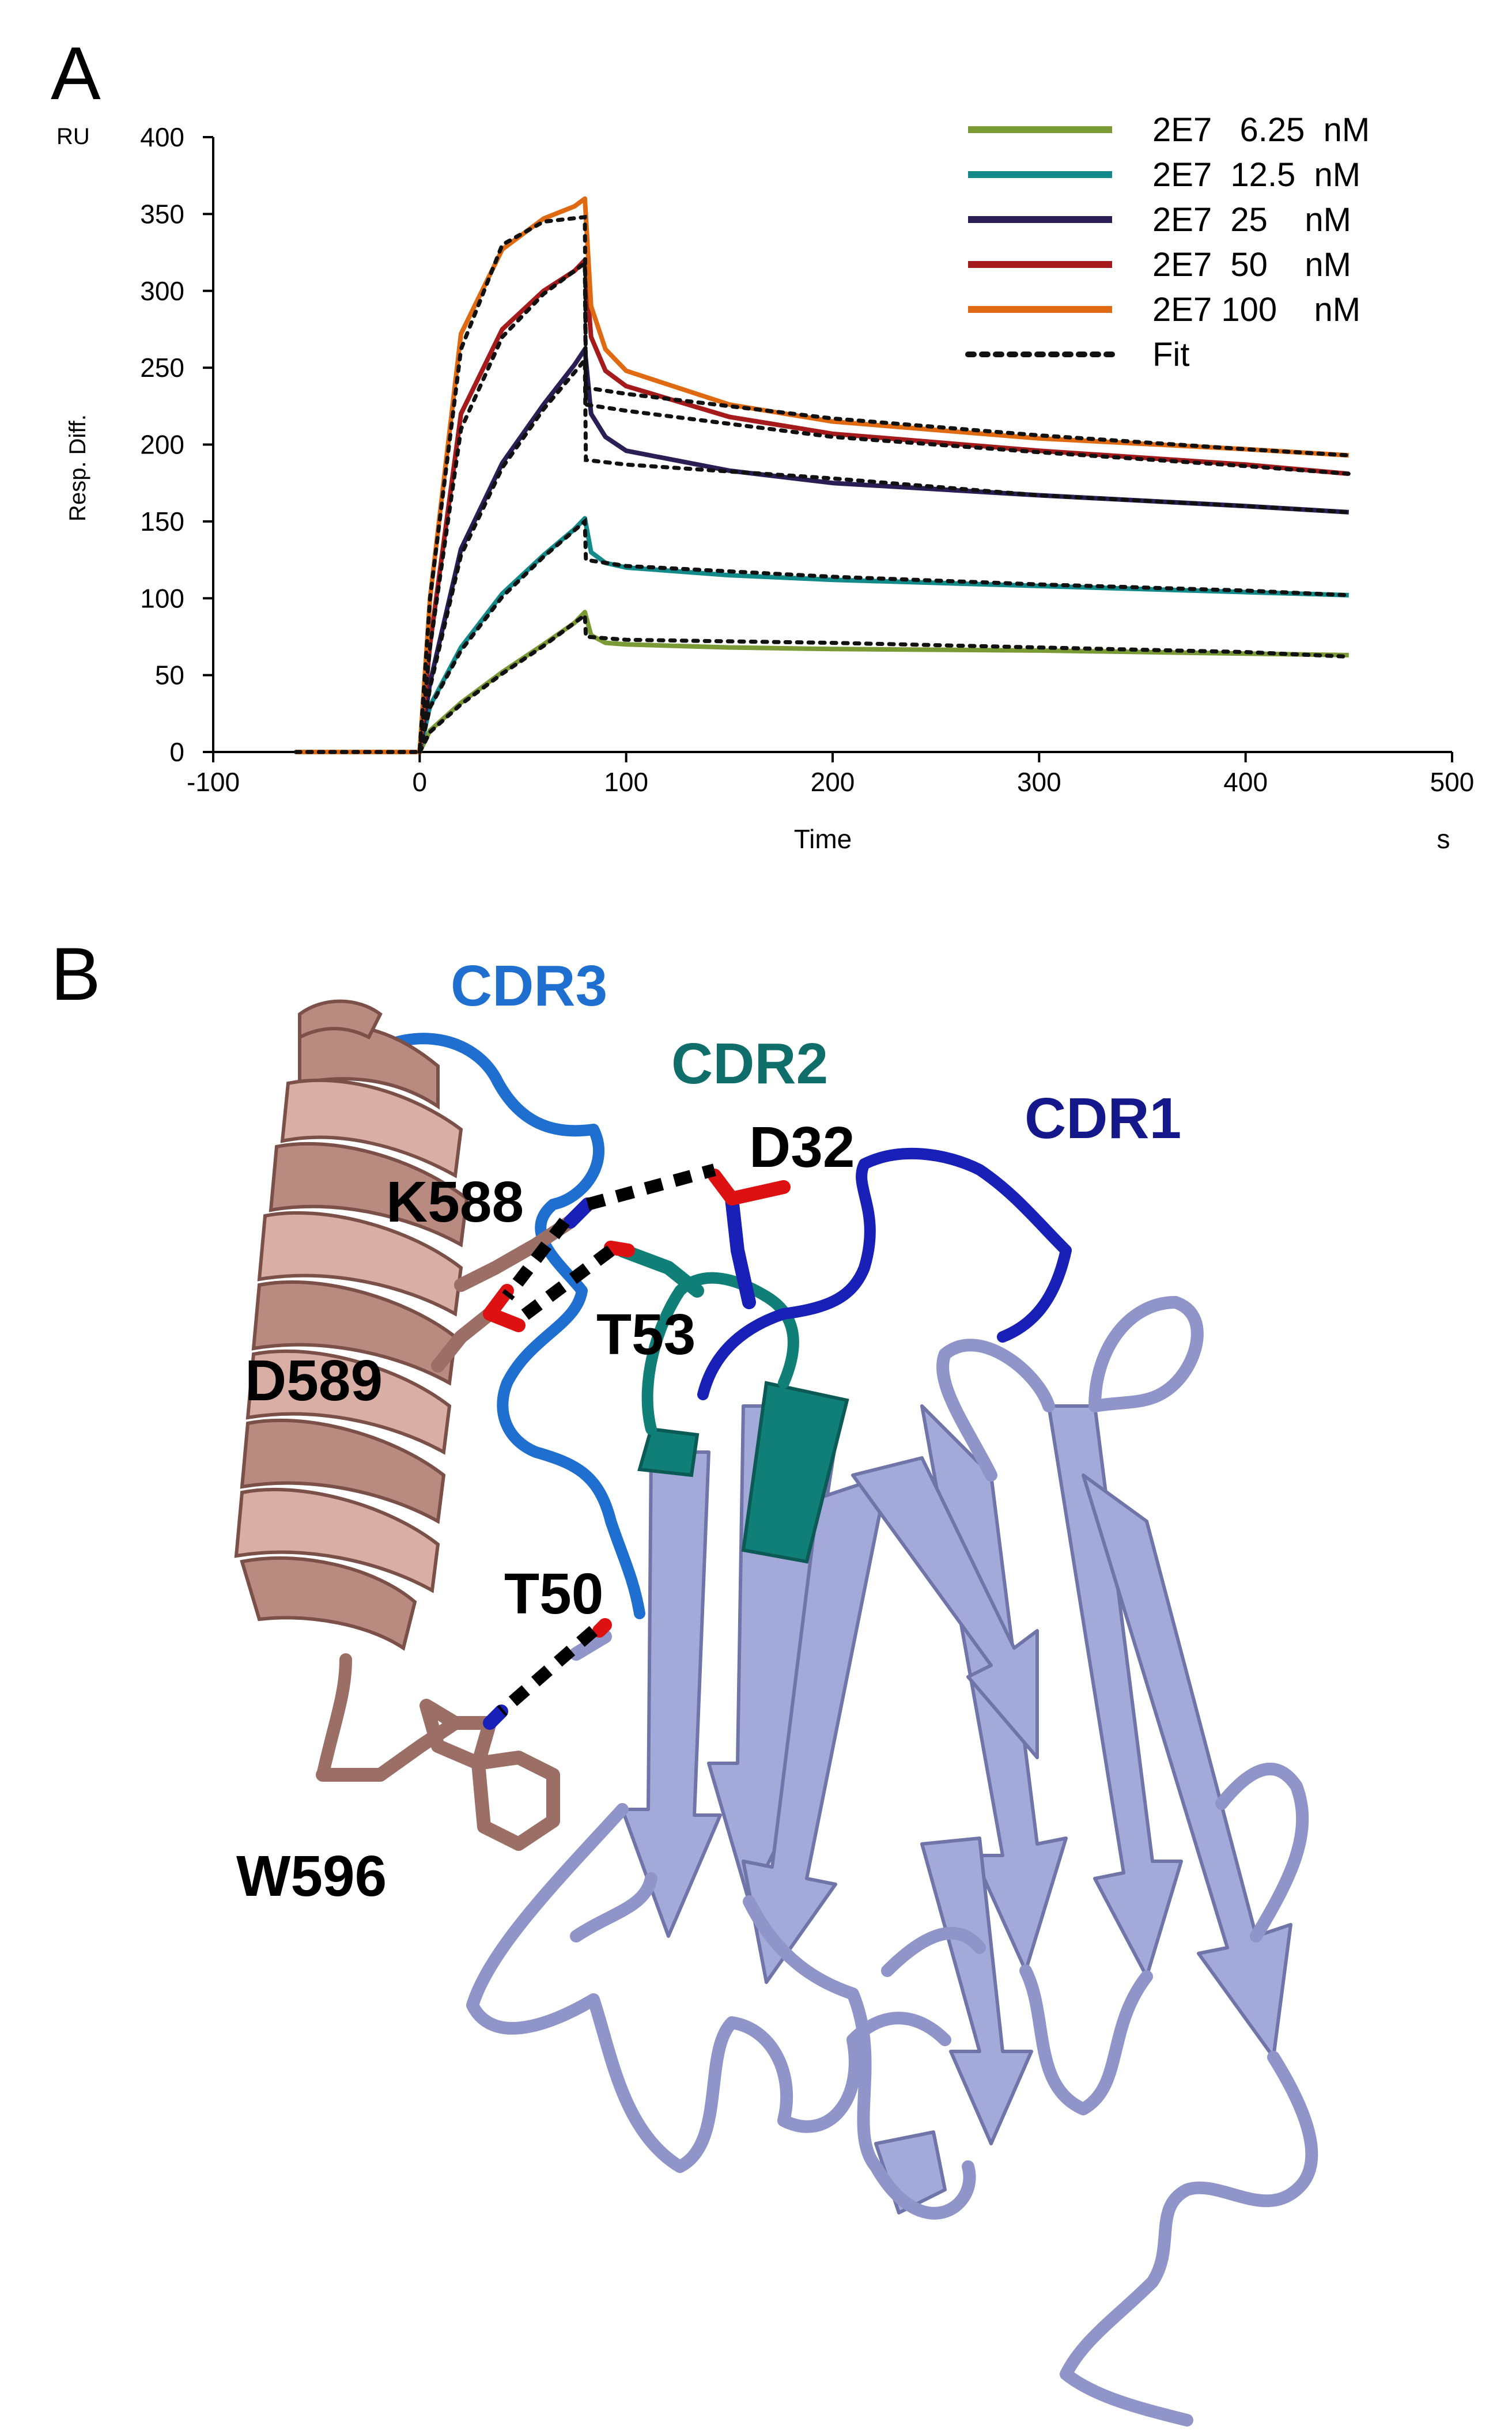 The image size is (1512, 2430). I want to click on legend-label-4: 2E7 100 nM, so click(1256, 309).